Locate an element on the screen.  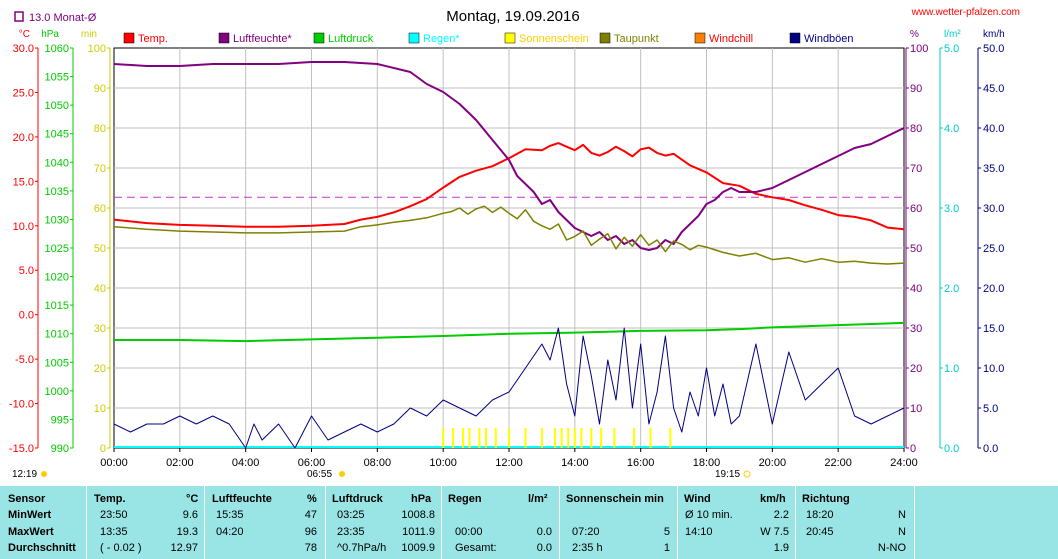
right-axis-tick-label: 10 is located at coordinates (916, 409).